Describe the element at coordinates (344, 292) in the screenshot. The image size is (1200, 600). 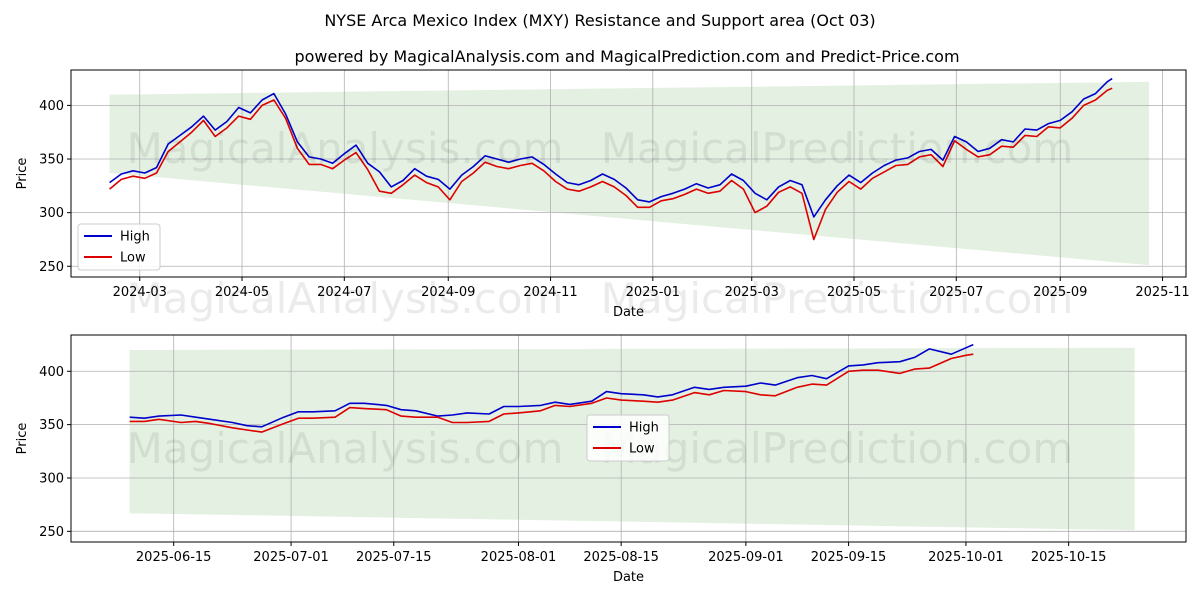
I see `x-tick-label: 2024-07` at that location.